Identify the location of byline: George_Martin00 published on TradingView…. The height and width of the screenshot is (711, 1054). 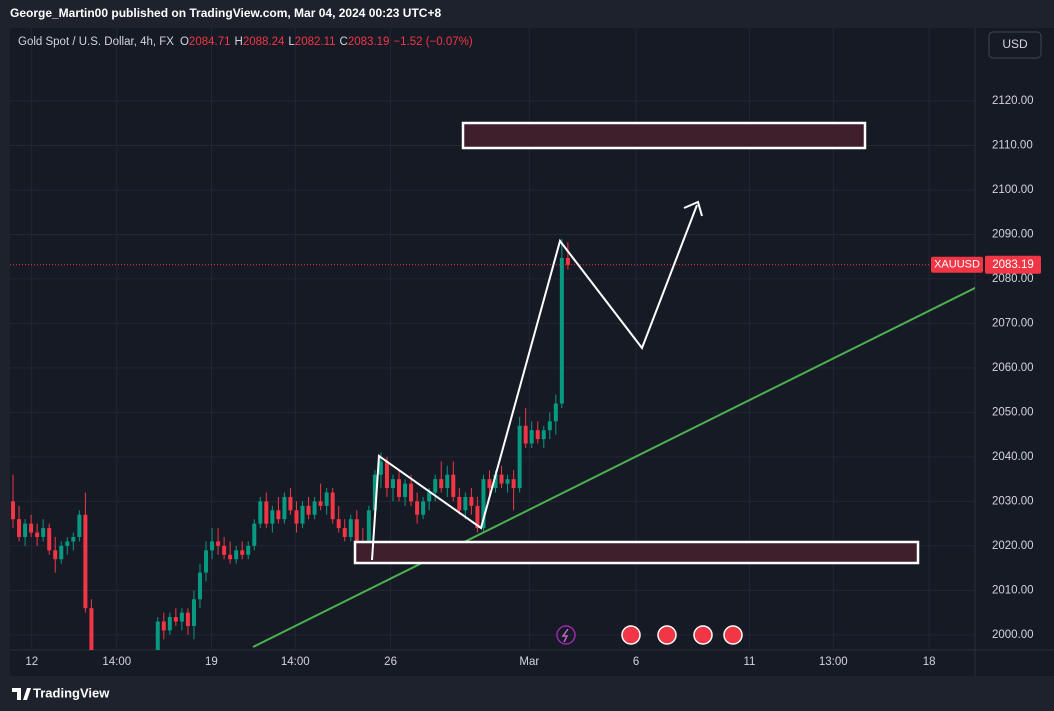
(225, 13).